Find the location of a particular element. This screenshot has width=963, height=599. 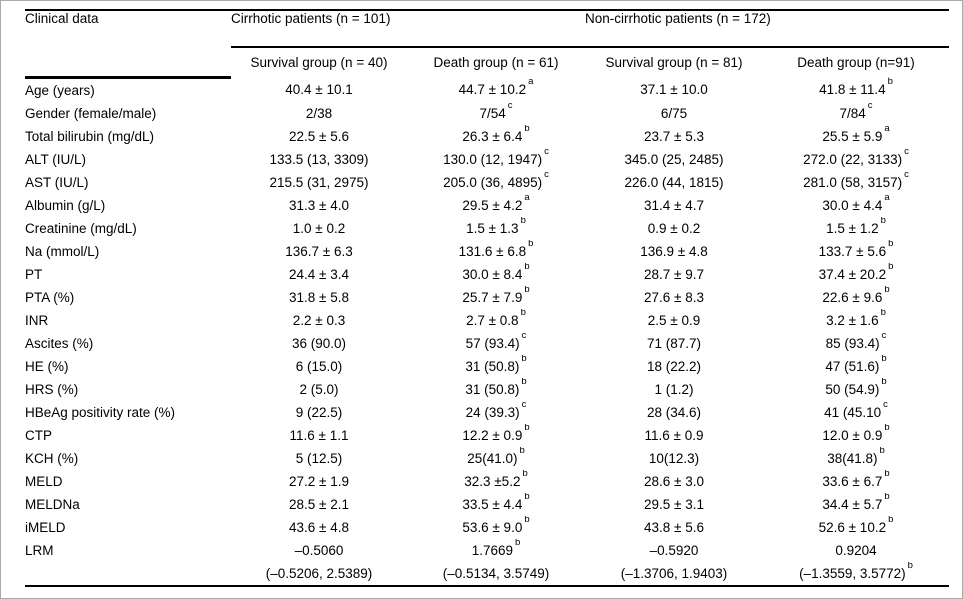

data-cell: 44.7 ± 10.2 a is located at coordinates (496, 87).